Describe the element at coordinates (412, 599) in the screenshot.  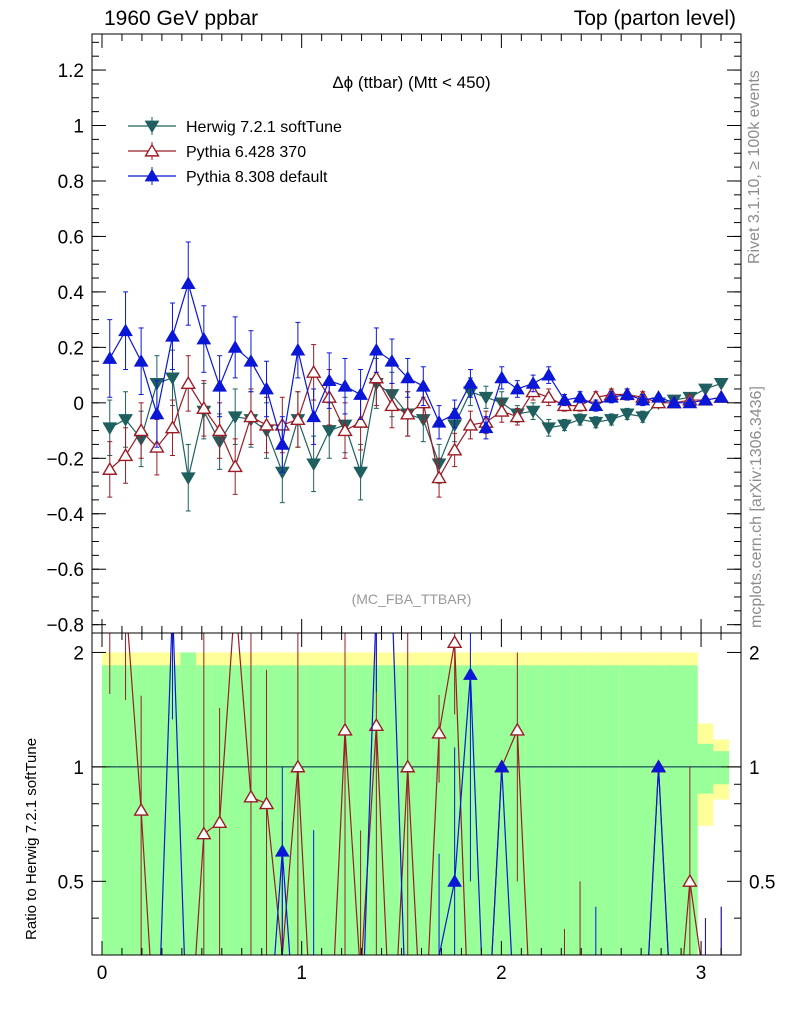
I see `watermark: (MC_FBA_TTBAR)` at that location.